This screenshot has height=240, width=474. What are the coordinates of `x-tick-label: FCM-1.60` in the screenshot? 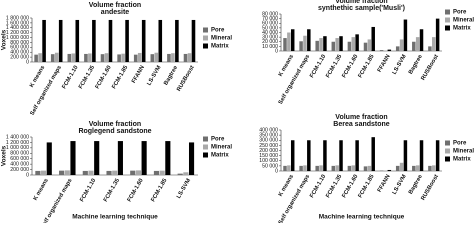 It's located at (350, 66).